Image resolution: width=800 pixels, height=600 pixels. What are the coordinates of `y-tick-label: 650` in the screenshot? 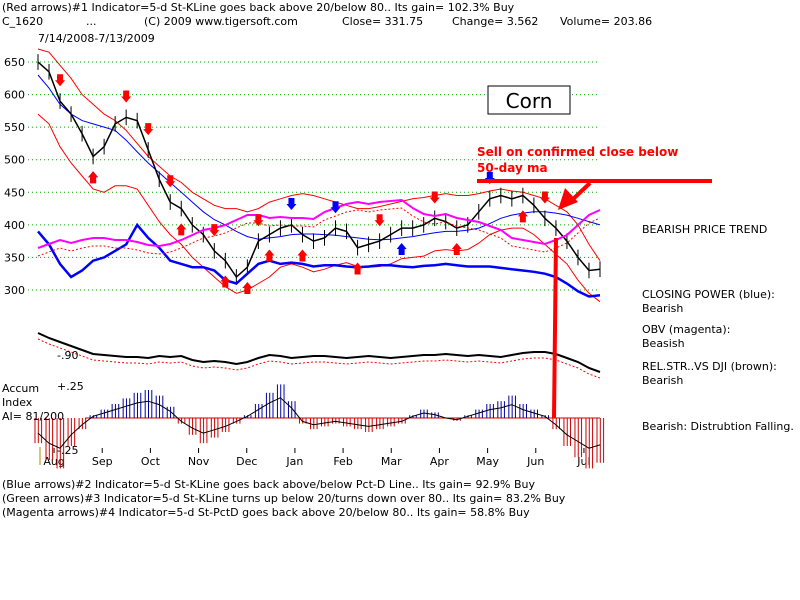 It's located at (14, 62).